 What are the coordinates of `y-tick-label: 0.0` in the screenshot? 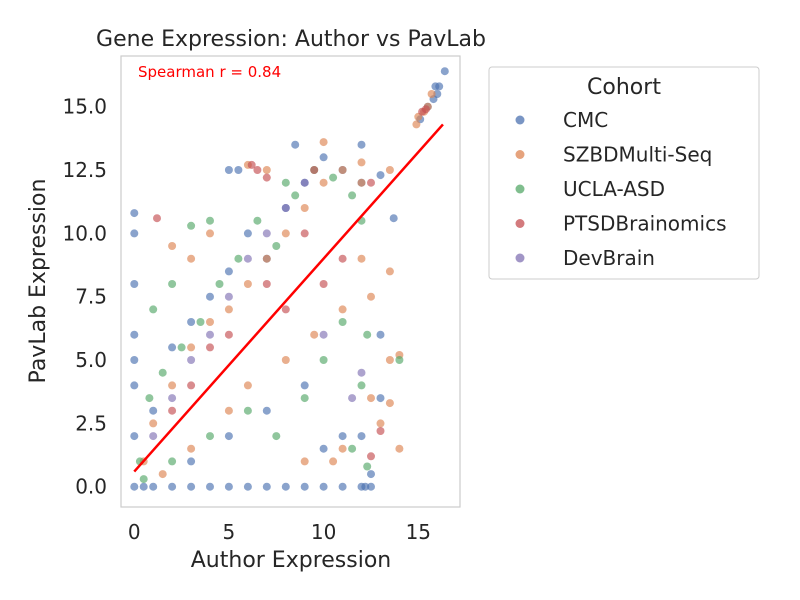 It's located at (91, 487).